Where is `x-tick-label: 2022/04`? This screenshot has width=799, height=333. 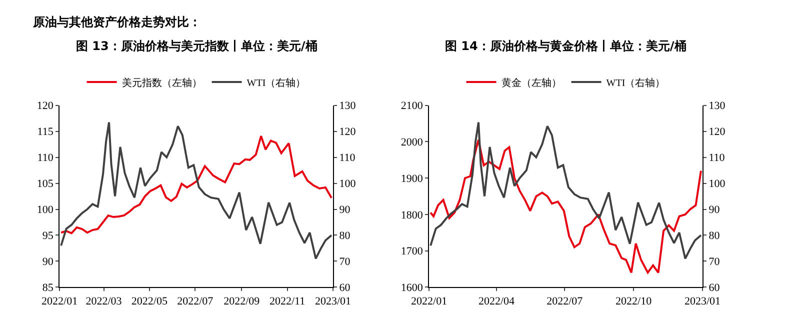 x-tick-label: 2022/04 is located at coordinates (497, 301).